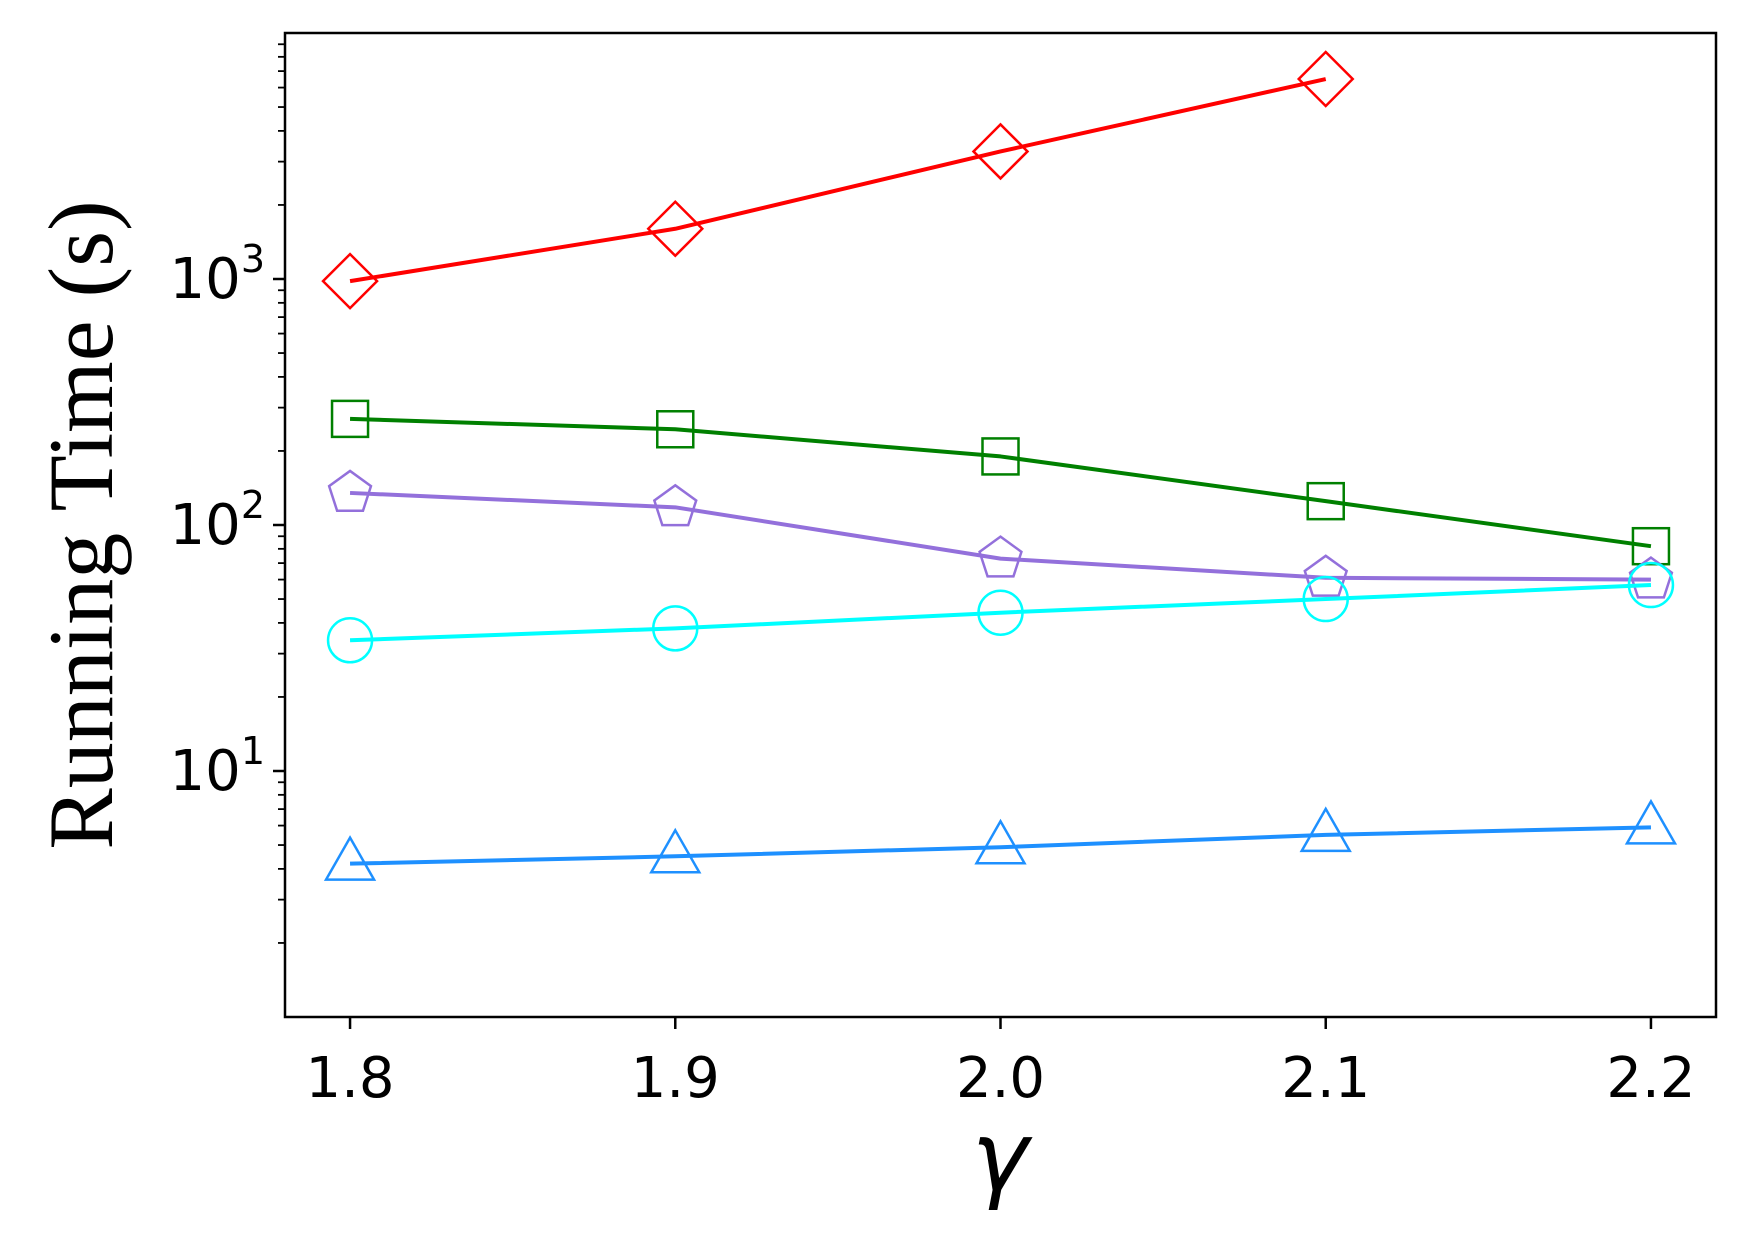 The width and height of the screenshot is (1742, 1245). I want to click on series-diamond, so click(838, 180).